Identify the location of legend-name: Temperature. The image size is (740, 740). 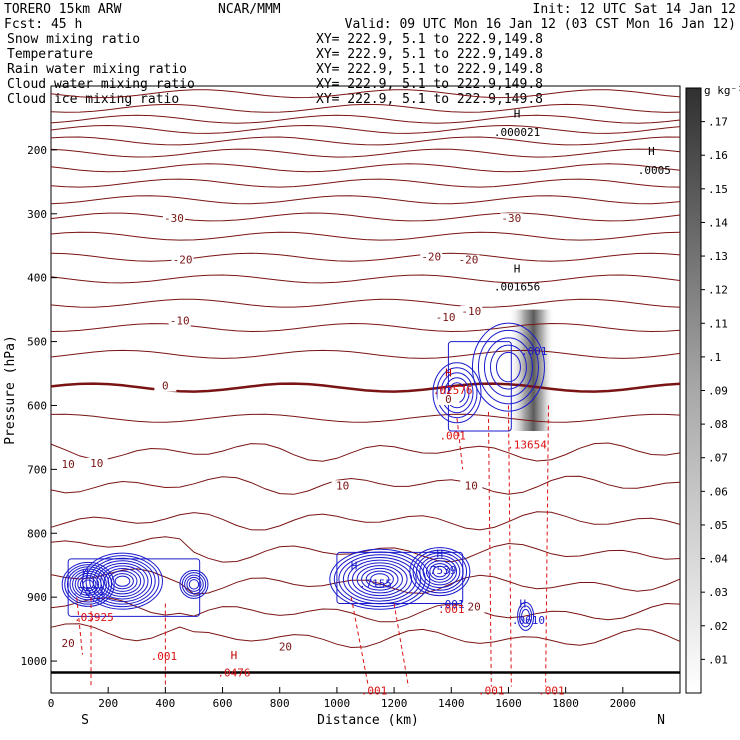
(50, 54).